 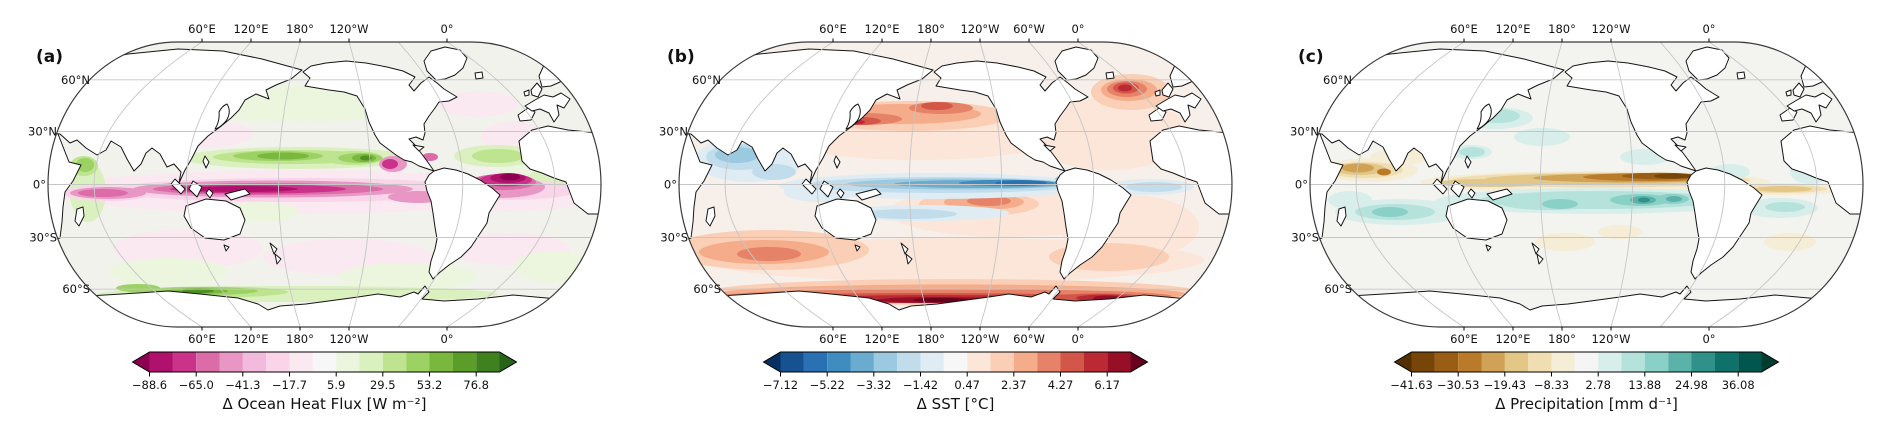 I want to click on colorbar-tick-label: −5.22, so click(x=827, y=385).